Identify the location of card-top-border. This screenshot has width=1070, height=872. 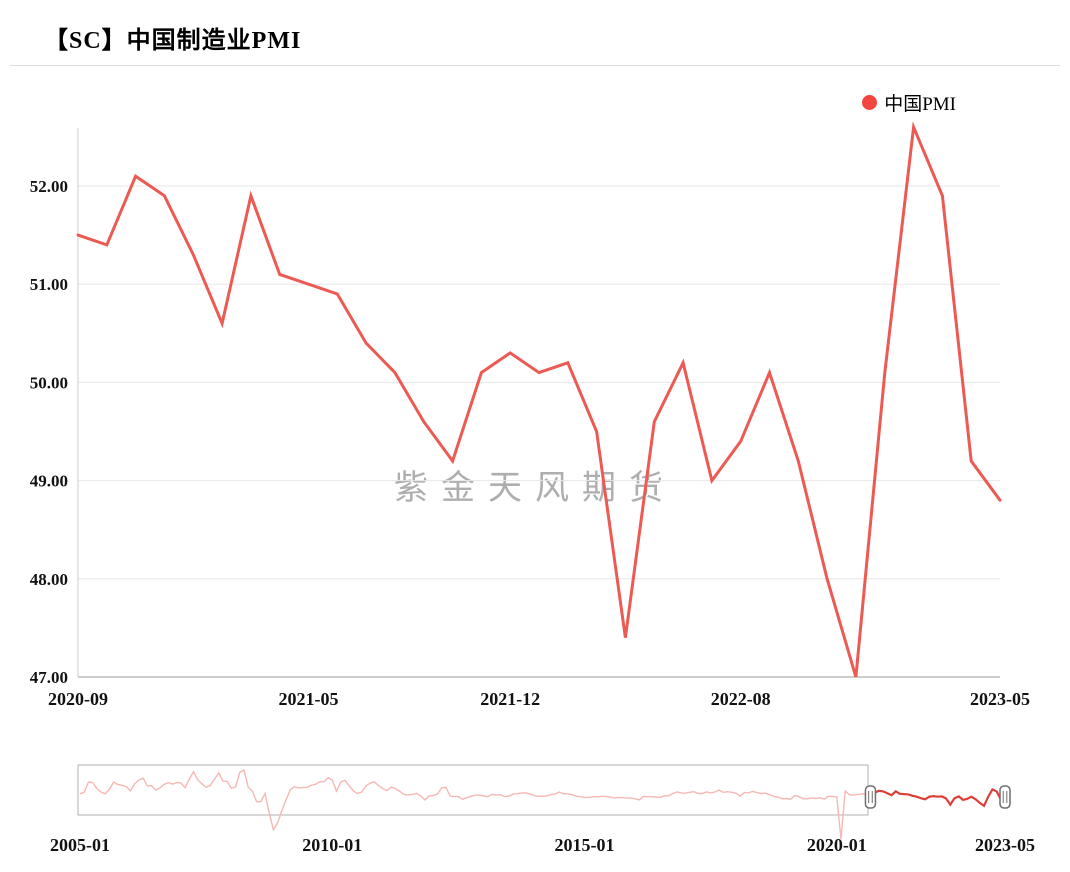
(535, 65).